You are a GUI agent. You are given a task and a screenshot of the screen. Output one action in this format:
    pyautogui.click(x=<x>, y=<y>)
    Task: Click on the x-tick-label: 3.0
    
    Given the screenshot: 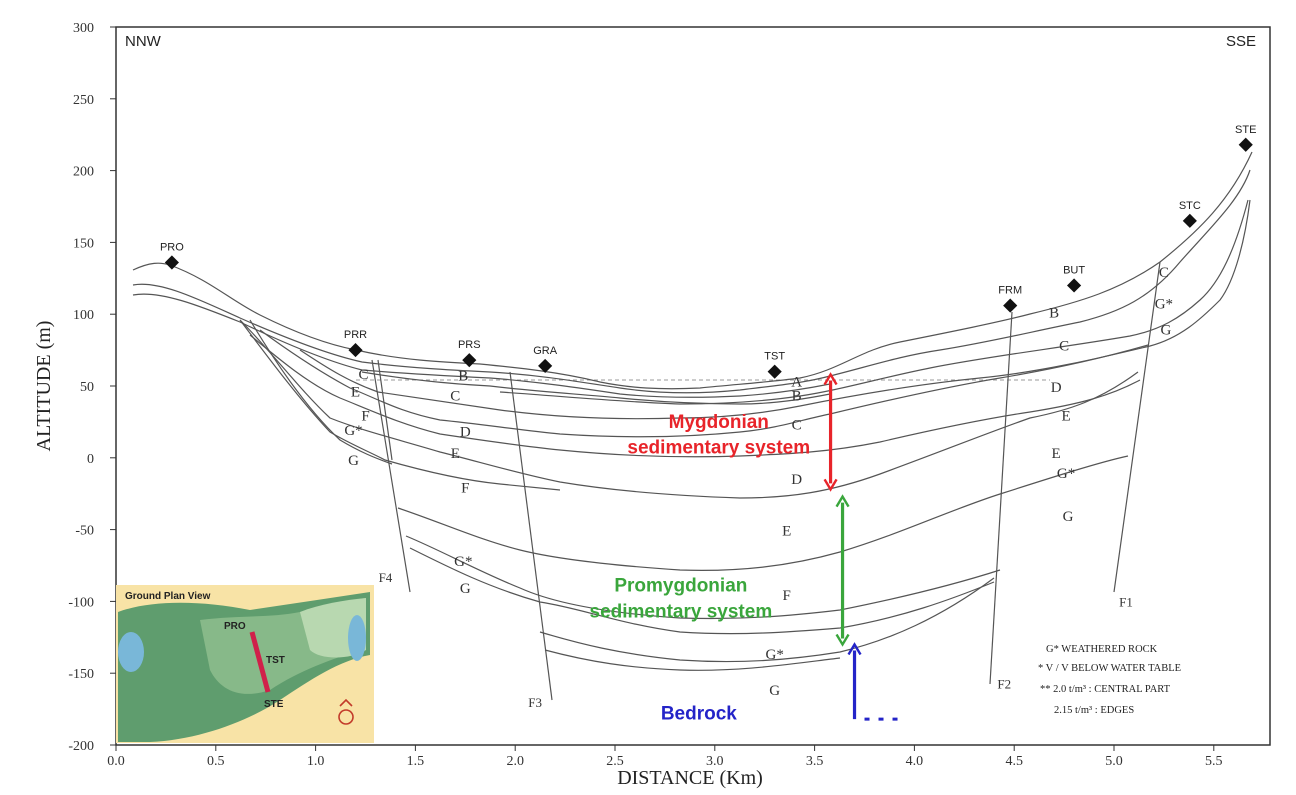 What is the action you would take?
    pyautogui.click(x=715, y=761)
    